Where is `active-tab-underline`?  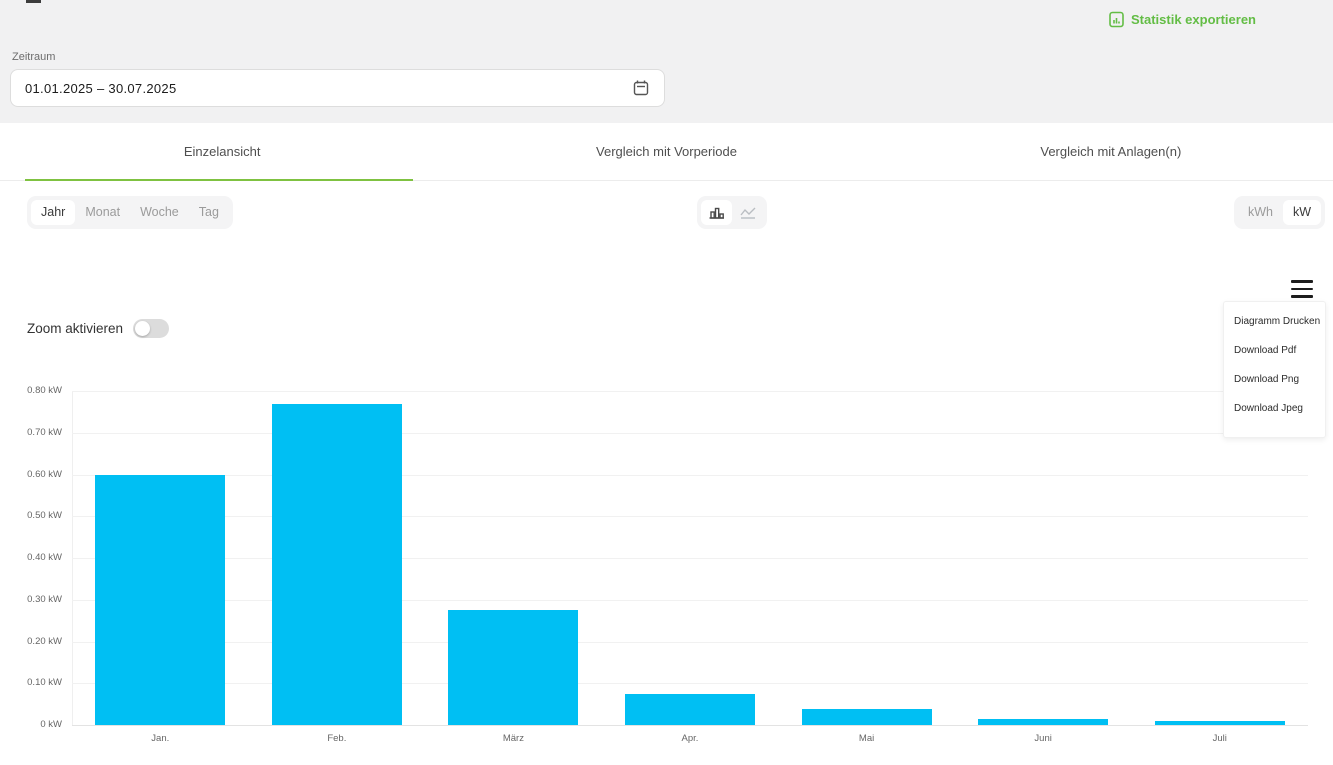
active-tab-underline is located at coordinates (219, 180).